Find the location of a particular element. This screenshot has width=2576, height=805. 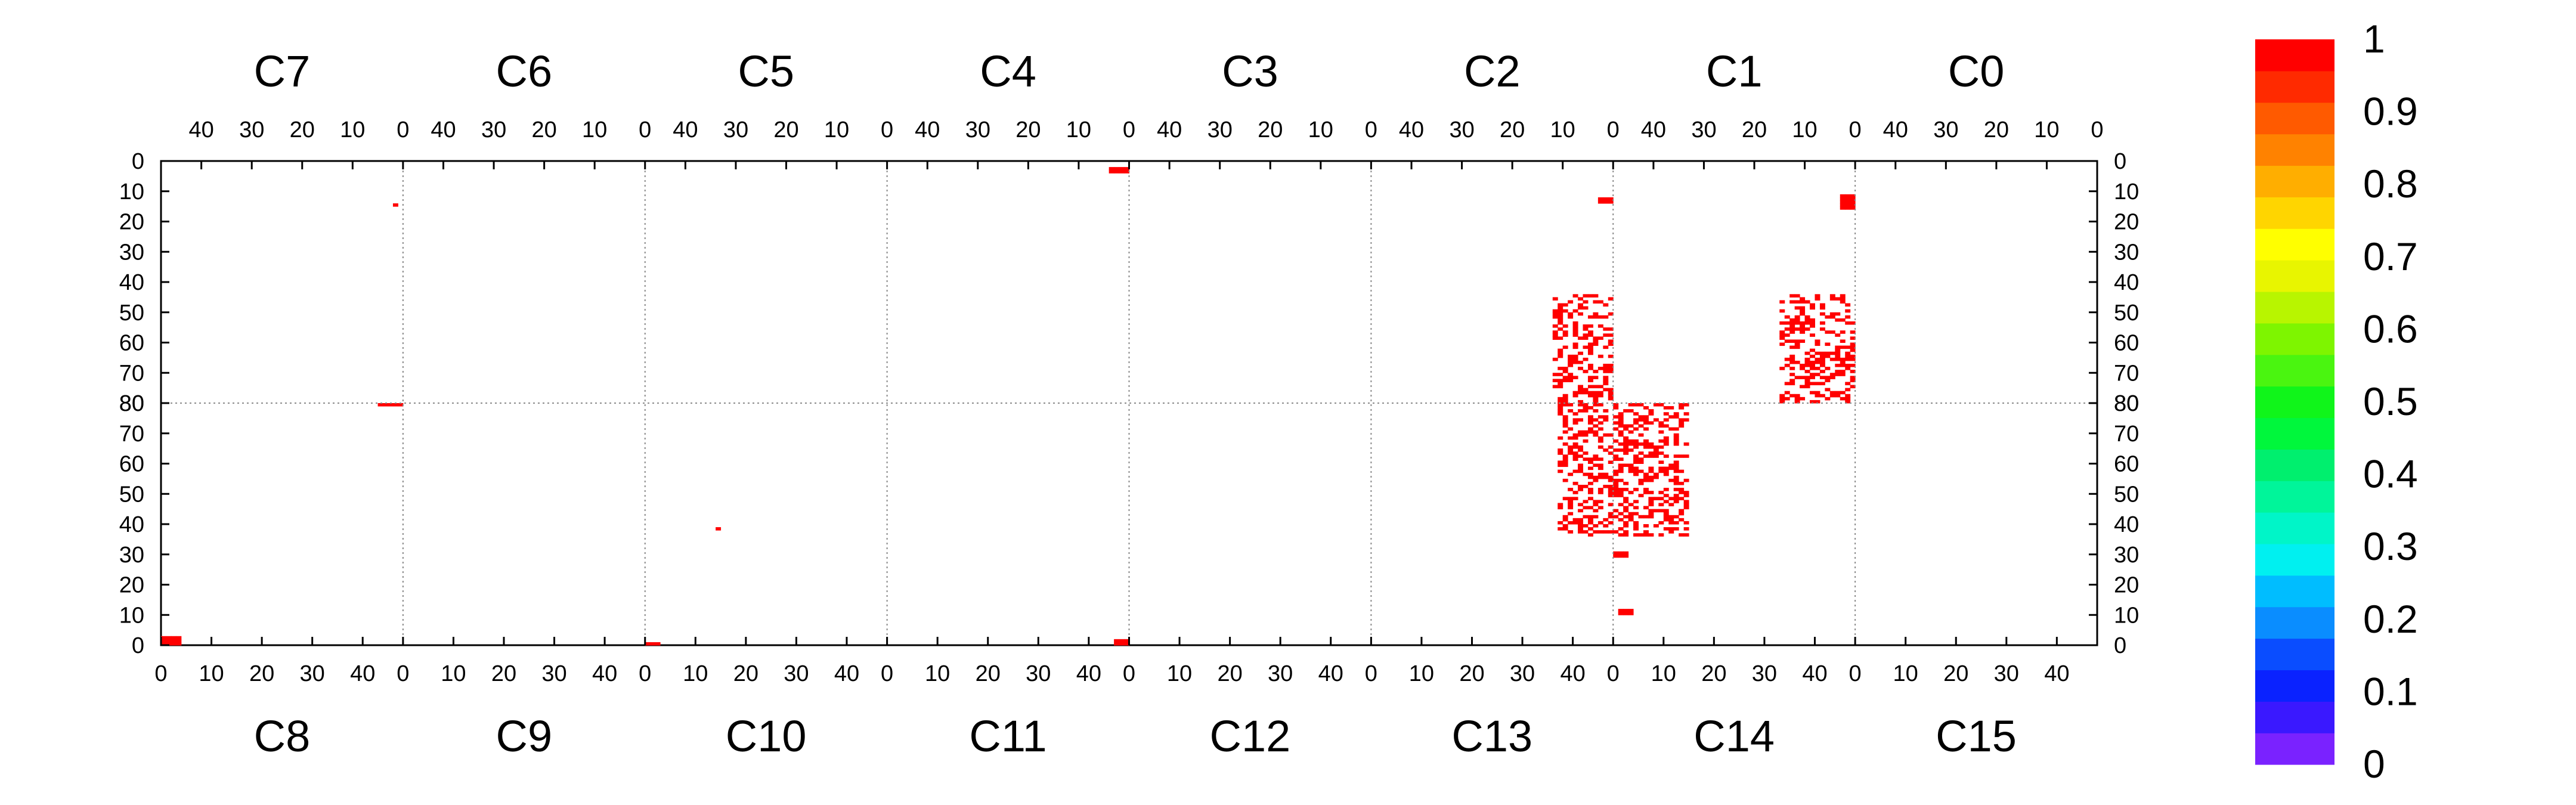

top-chamber-title: C5 is located at coordinates (766, 71).